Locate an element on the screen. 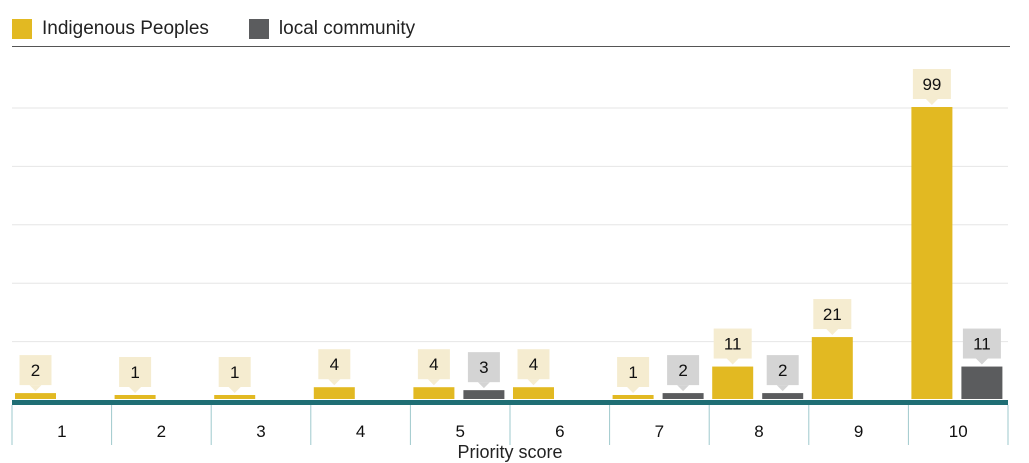 This screenshot has width=1029, height=463. legend-item-local: local community is located at coordinates (332, 29).